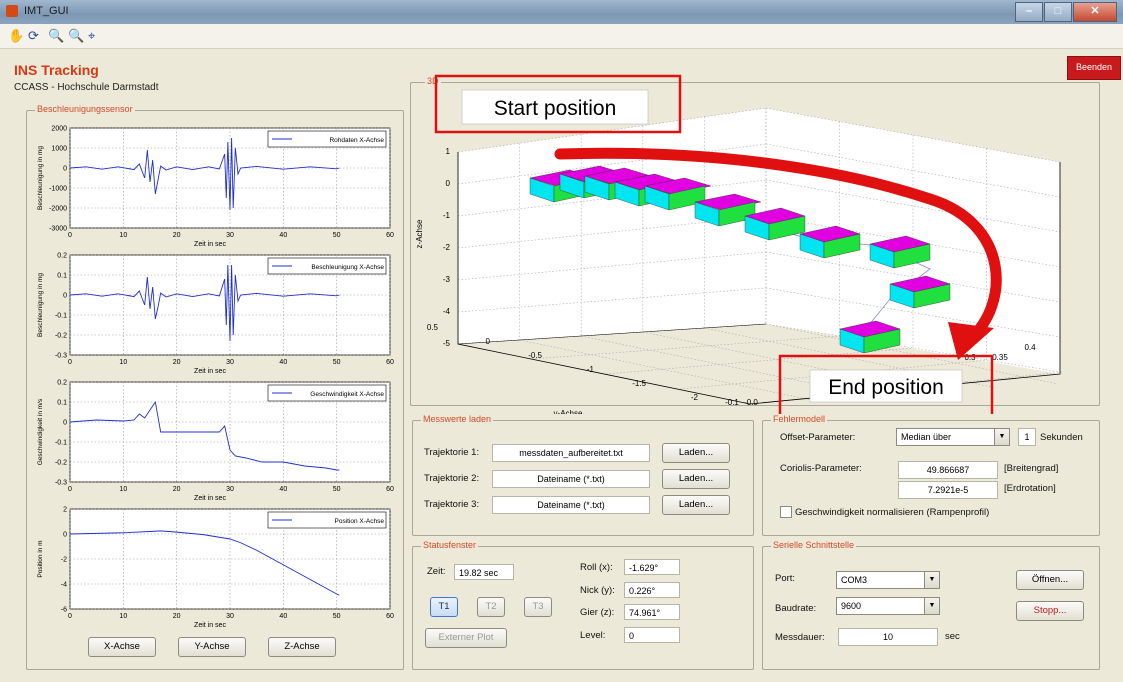 This screenshot has width=1123, height=682. Describe the element at coordinates (204, 303) in the screenshot. I see `series-line` at that location.